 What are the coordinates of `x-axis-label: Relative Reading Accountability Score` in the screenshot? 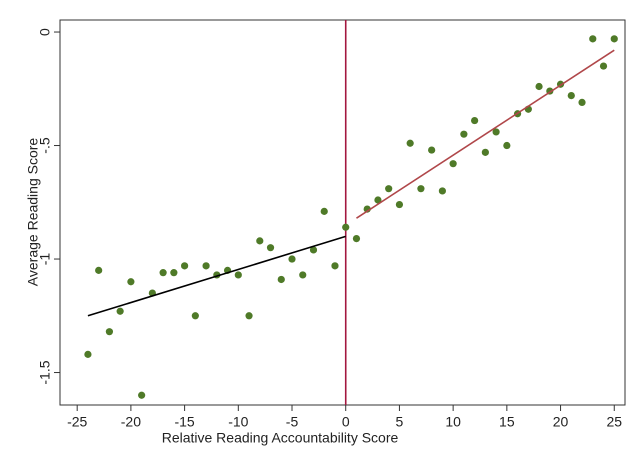 It's located at (280, 438).